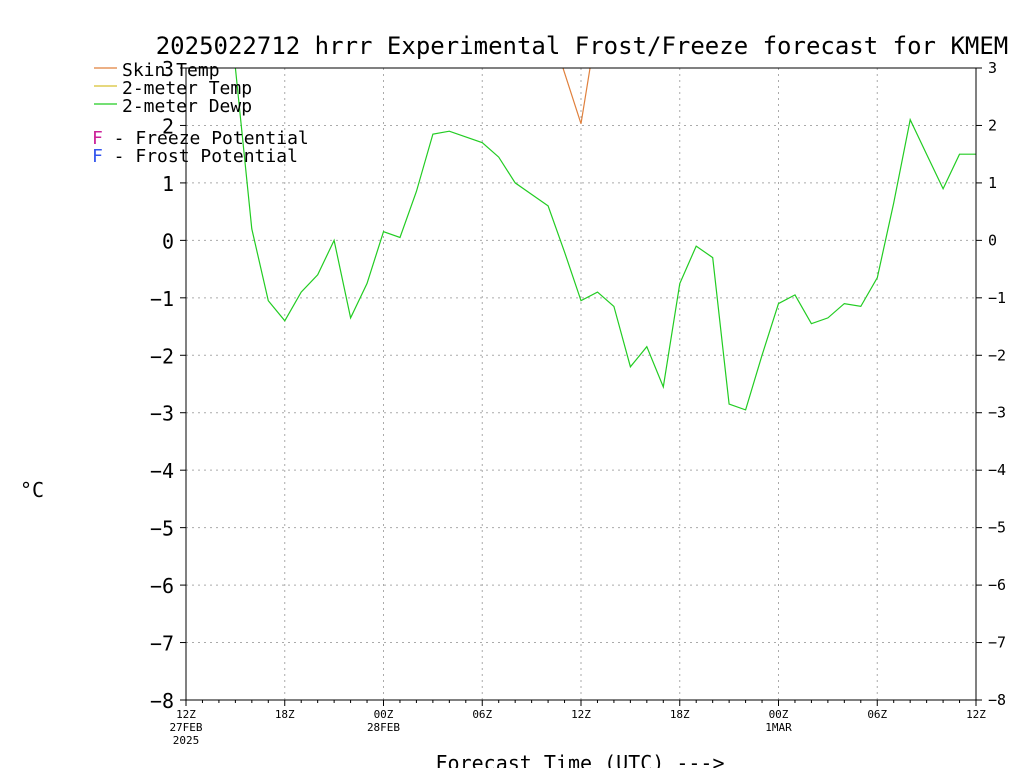 Image resolution: width=1024 pixels, height=768 pixels. What do you see at coordinates (168, 241) in the screenshot?
I see `y-tick-label: 0` at bounding box center [168, 241].